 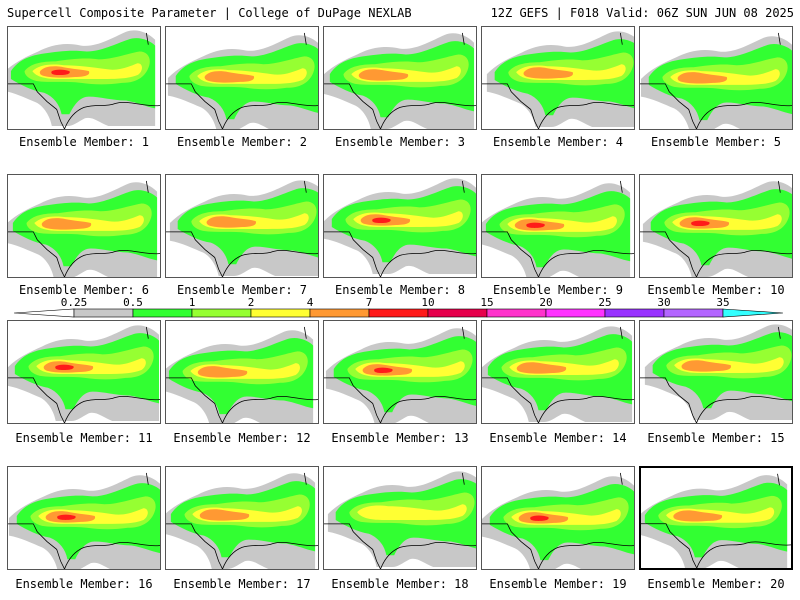 I want to click on legend-level-label: 2, so click(x=251, y=302).